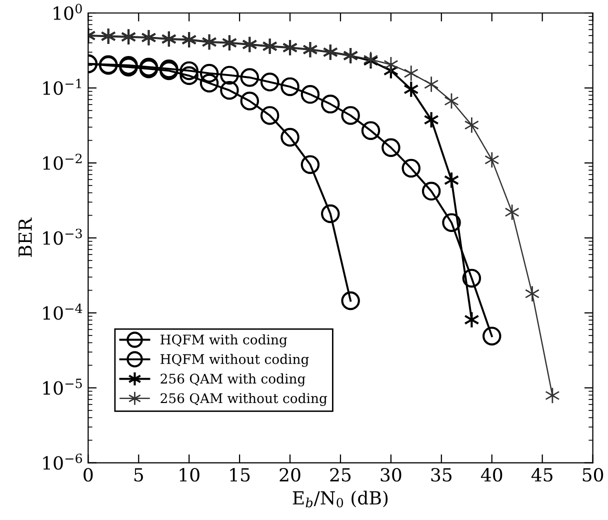 This screenshot has height=520, width=608. I want to click on y-tick-label: 10$^{−2}$, so click(62, 162).